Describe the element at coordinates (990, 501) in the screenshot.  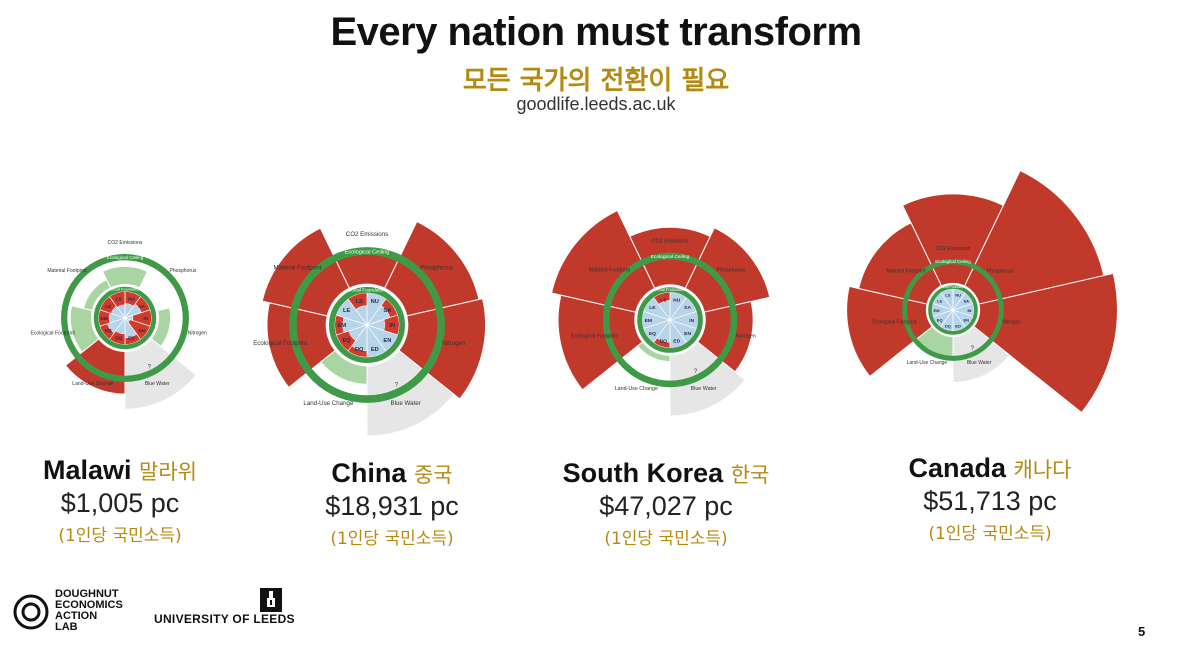
I see `income-value: $51,713 pc` at that location.